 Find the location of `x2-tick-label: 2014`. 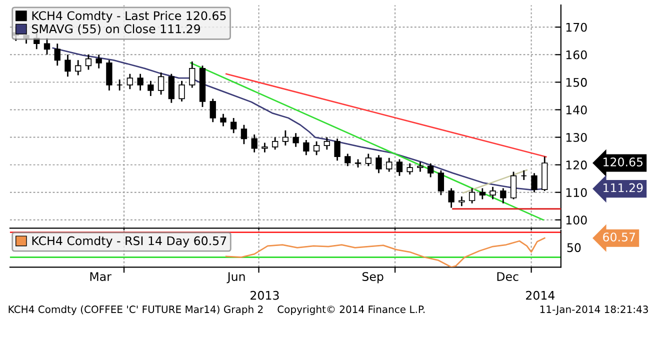

x2-tick-label: 2014 is located at coordinates (540, 295).